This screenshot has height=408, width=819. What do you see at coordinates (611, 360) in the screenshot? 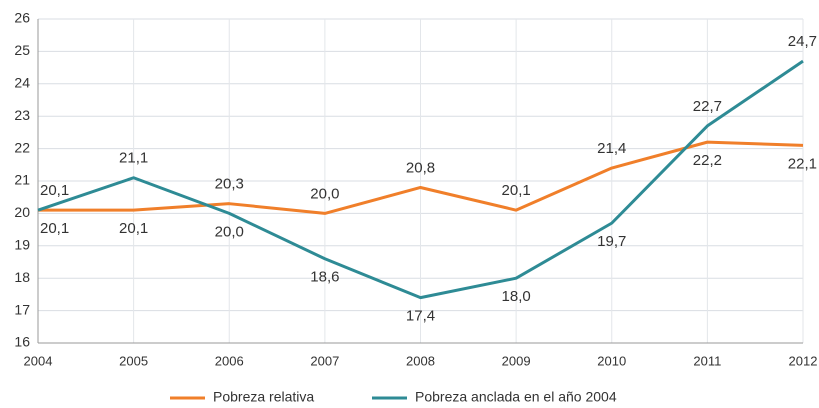
I see `x-tick-label: 2010` at bounding box center [611, 360].